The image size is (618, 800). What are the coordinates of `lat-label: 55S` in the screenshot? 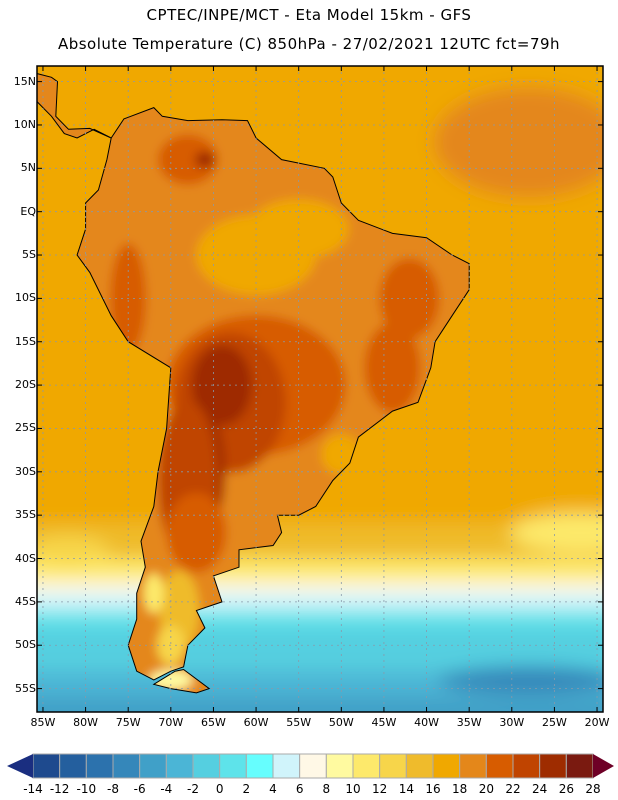 It's located at (25, 688).